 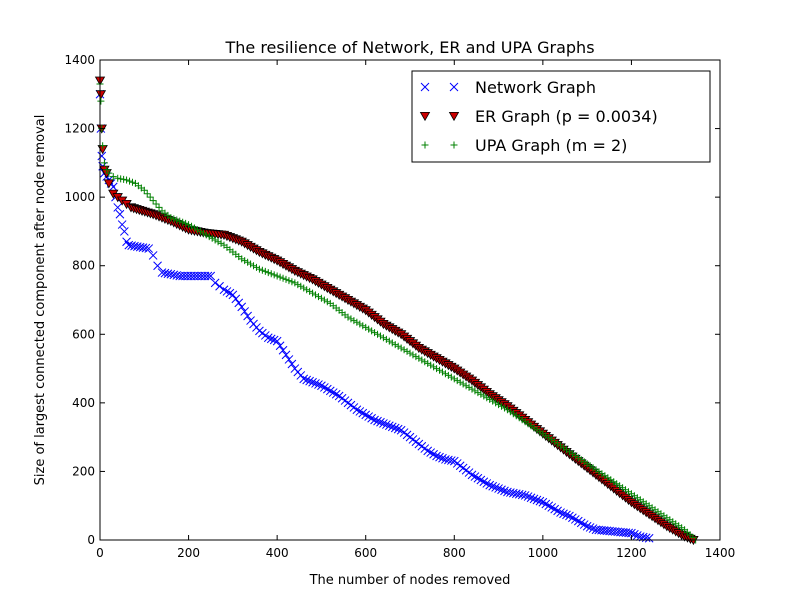 I want to click on x-tick-label: 0, so click(x=100, y=553).